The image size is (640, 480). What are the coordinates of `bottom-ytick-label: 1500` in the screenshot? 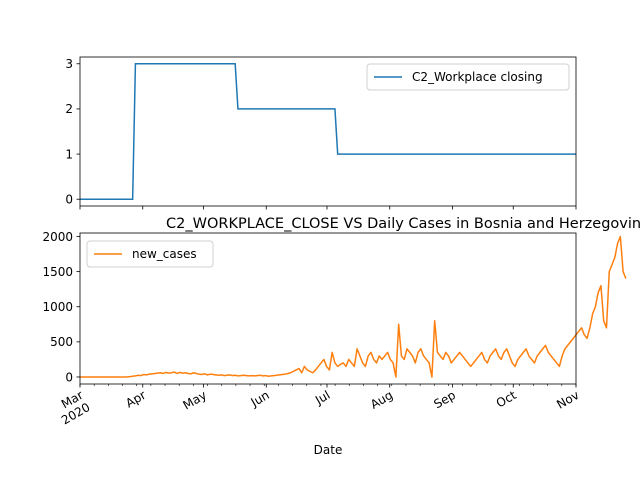 It's located at (57, 272).